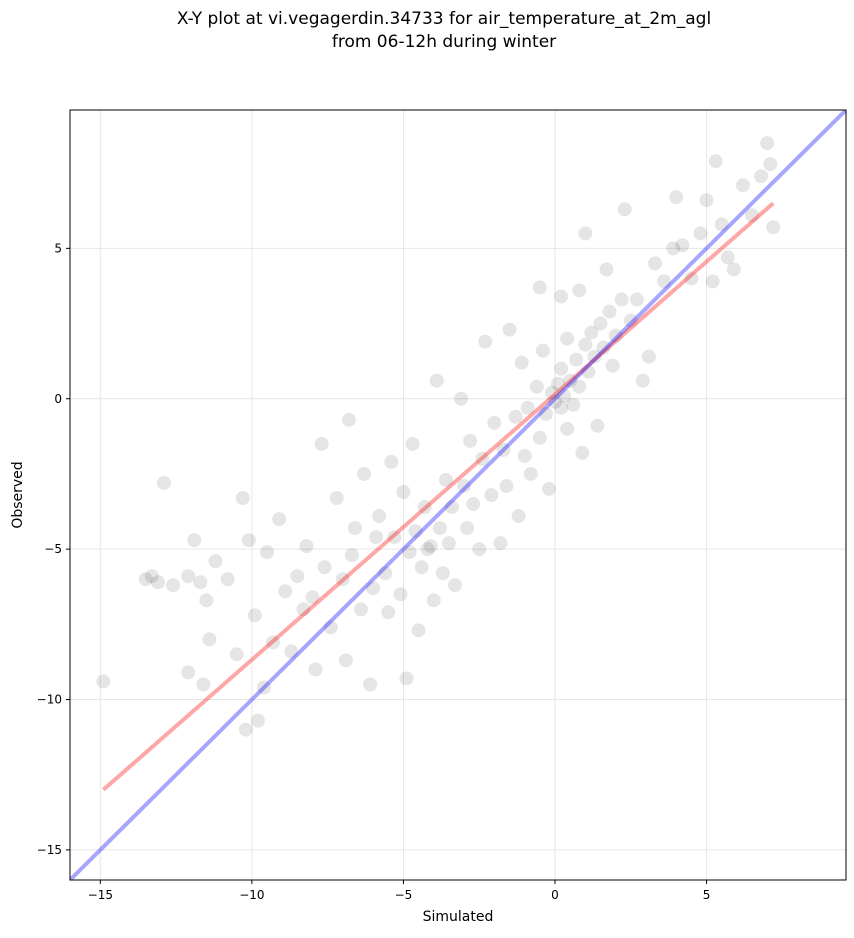 The width and height of the screenshot is (854, 938). Describe the element at coordinates (444, 42) in the screenshot. I see `chart-subtitle: from 06-12h during winter` at that location.